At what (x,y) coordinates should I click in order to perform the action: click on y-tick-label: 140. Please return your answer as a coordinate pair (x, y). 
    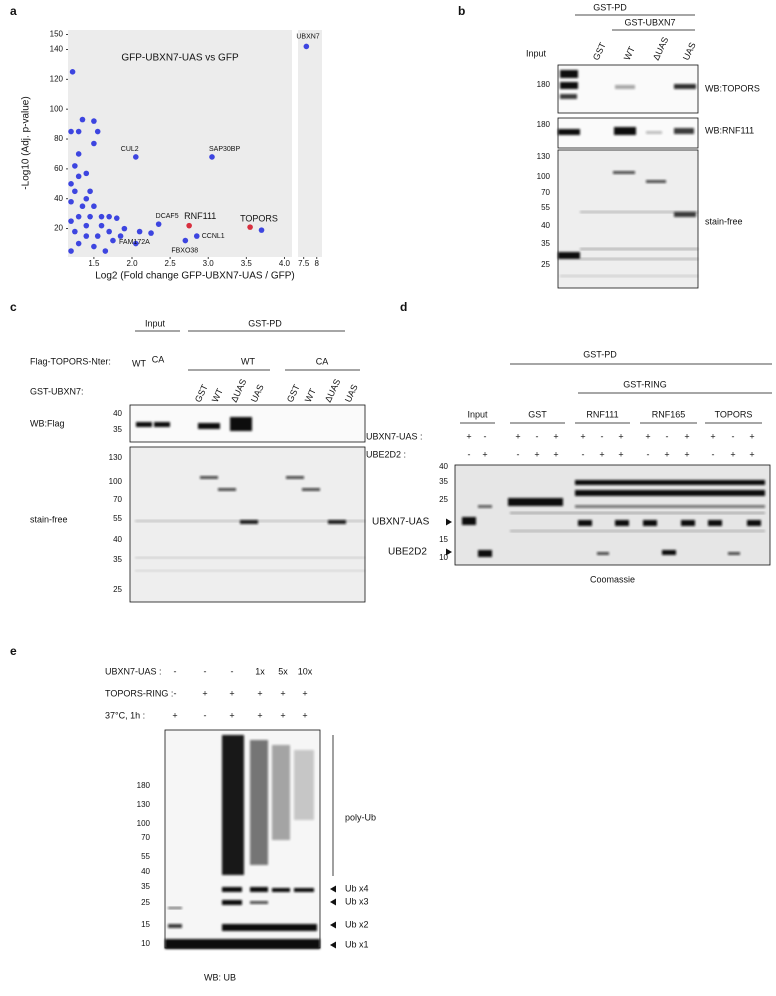
    Looking at the image, I should click on (57, 49).